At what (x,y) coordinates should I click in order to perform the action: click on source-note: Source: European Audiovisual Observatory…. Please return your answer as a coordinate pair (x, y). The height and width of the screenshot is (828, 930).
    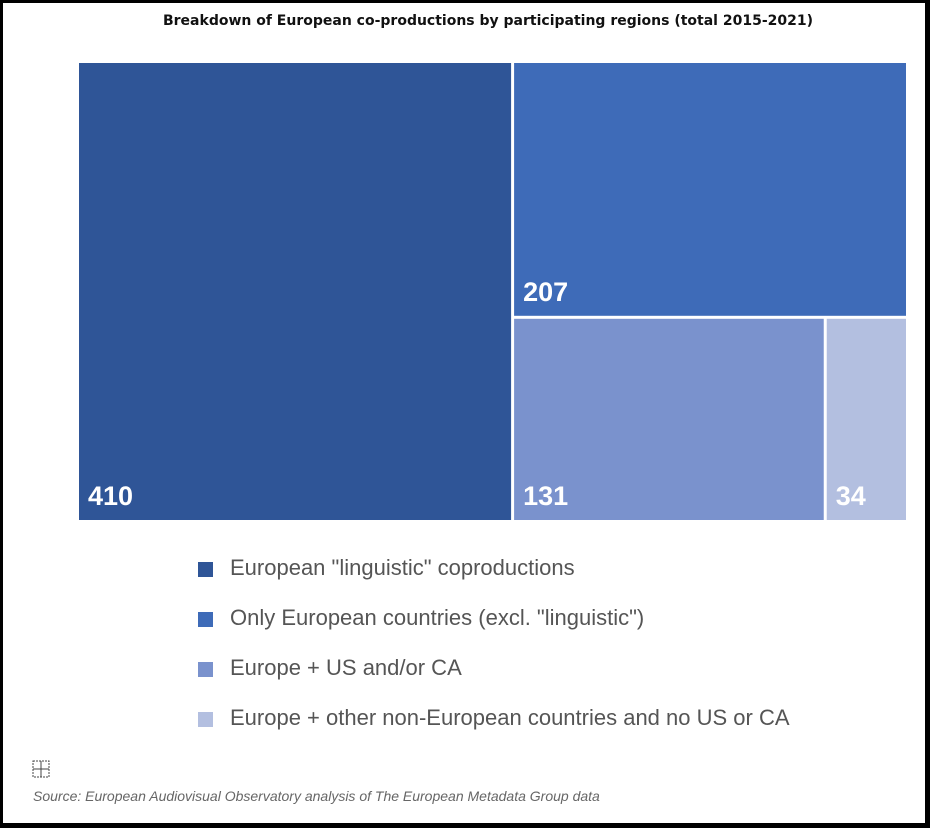
    Looking at the image, I should click on (316, 796).